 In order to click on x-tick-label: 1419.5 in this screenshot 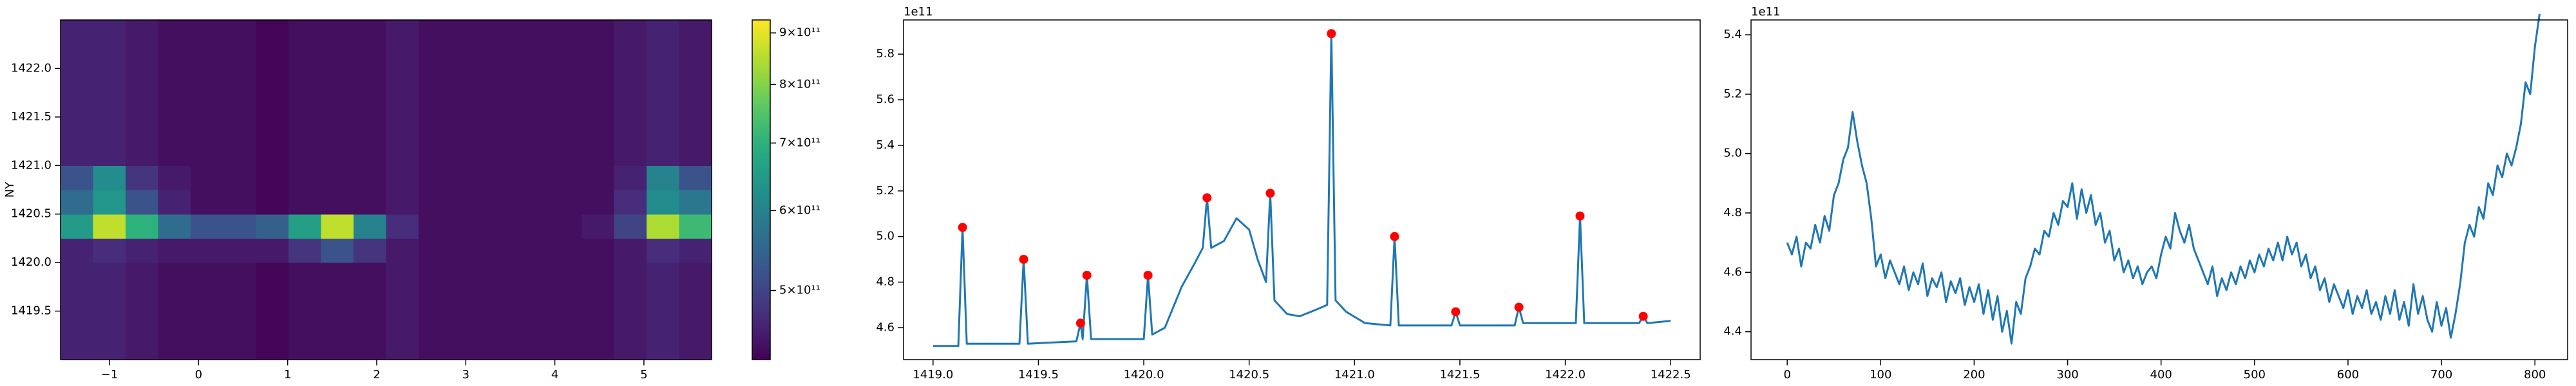, I will do `click(1038, 374)`.